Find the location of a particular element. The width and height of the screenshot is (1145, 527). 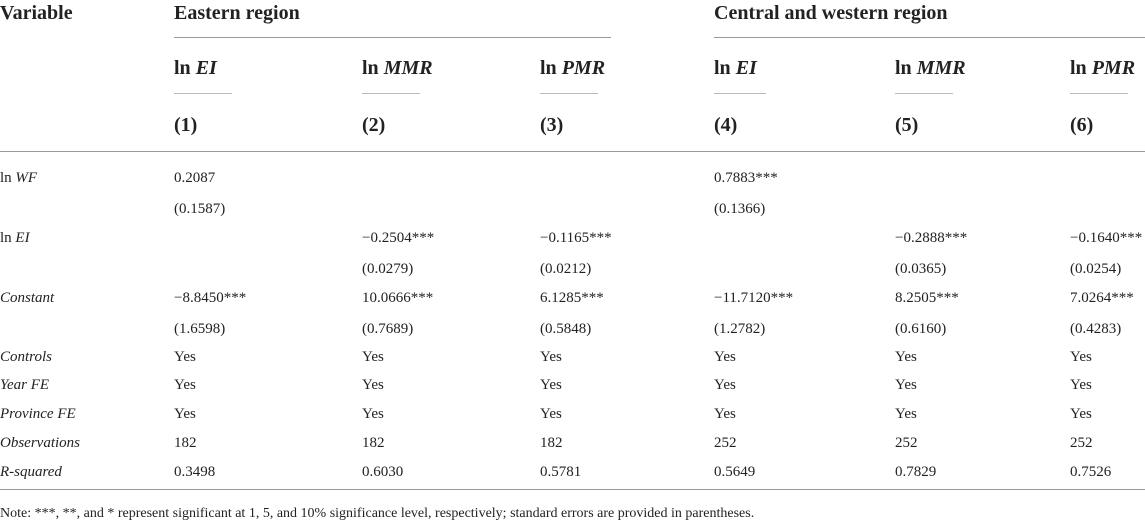

column-number-3: (3) is located at coordinates (552, 125).